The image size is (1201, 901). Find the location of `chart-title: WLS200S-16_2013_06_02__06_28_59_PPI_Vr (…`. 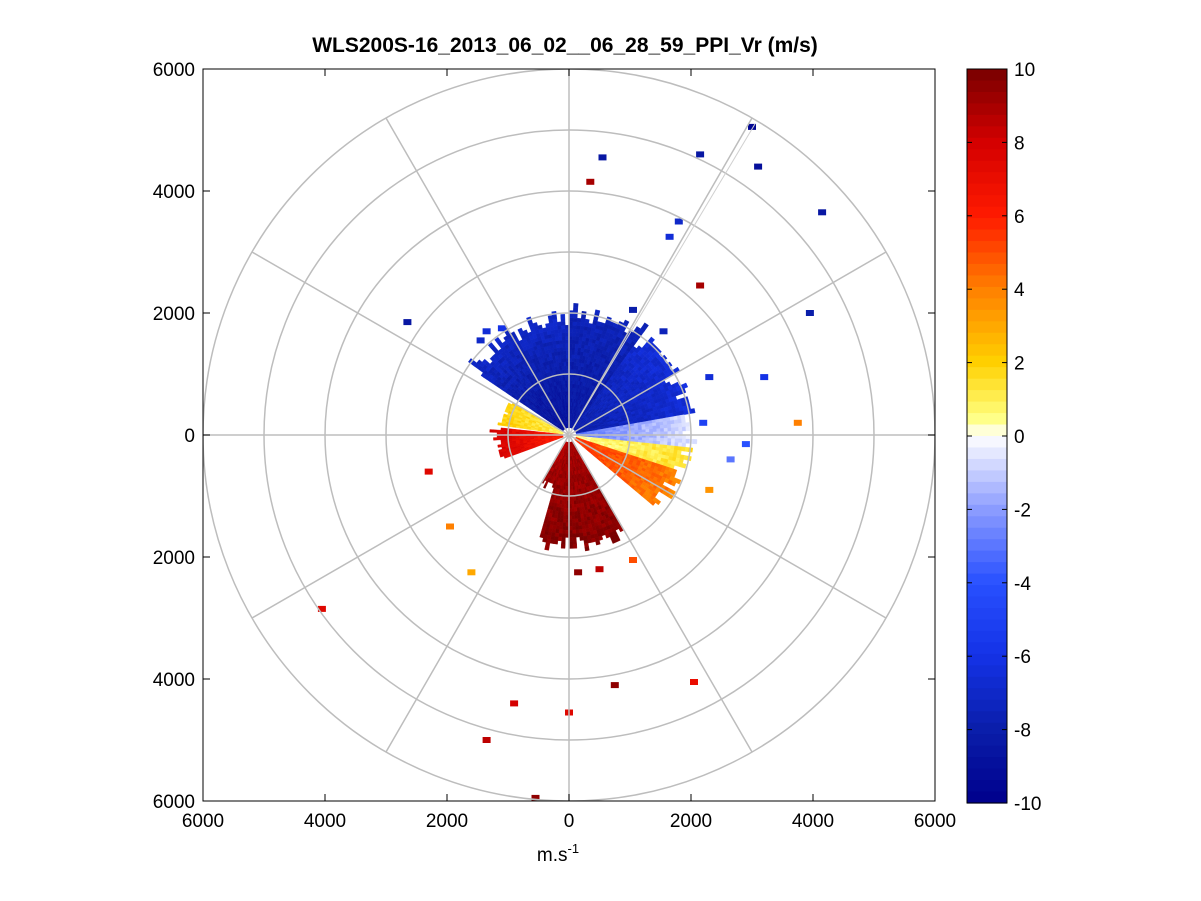

chart-title: WLS200S-16_2013_06_02__06_28_59_PPI_Vr (… is located at coordinates (565, 45).